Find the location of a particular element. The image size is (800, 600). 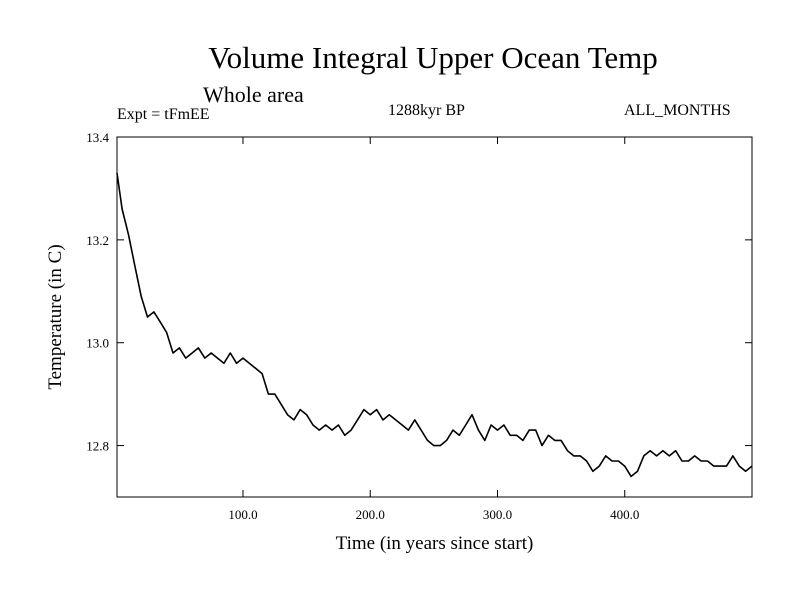

y-tick-label: 12.8 is located at coordinates (97, 446).